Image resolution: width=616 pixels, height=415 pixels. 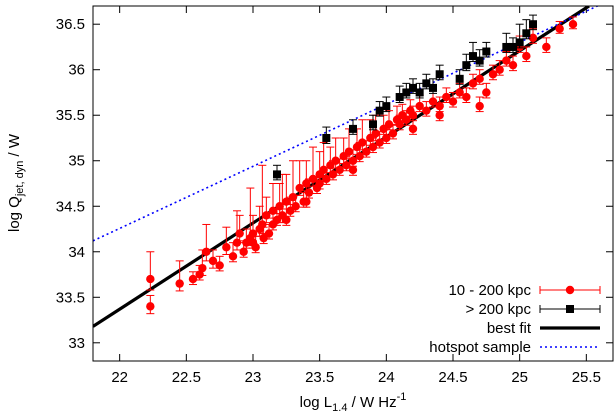 I want to click on legend-label-best-fit: best fit, so click(x=509, y=328).